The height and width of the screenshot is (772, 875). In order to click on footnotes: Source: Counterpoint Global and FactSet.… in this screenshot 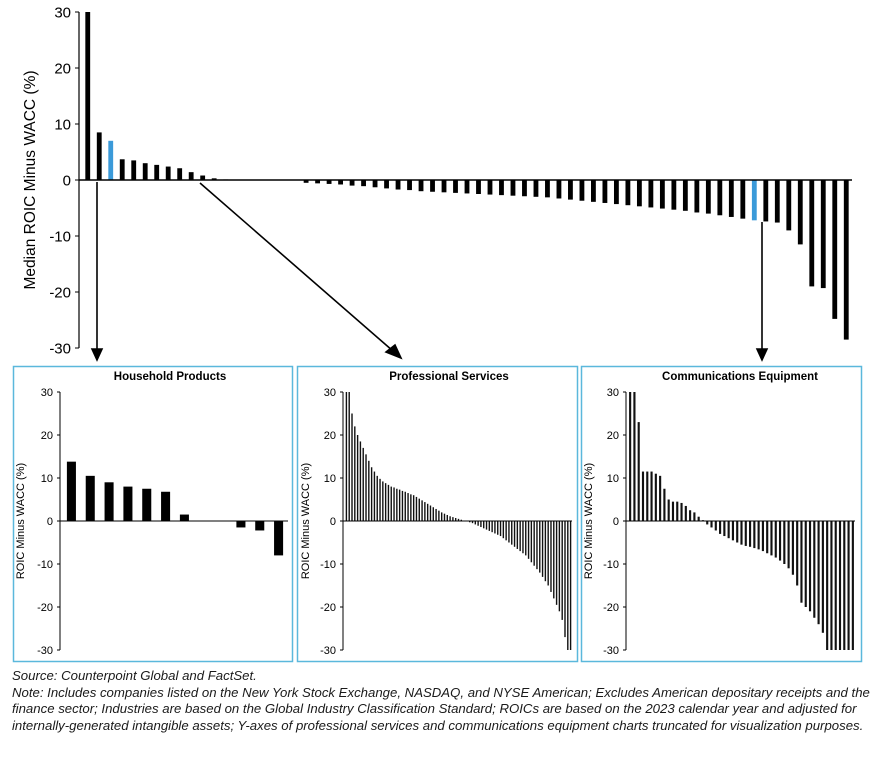, I will do `click(441, 701)`.